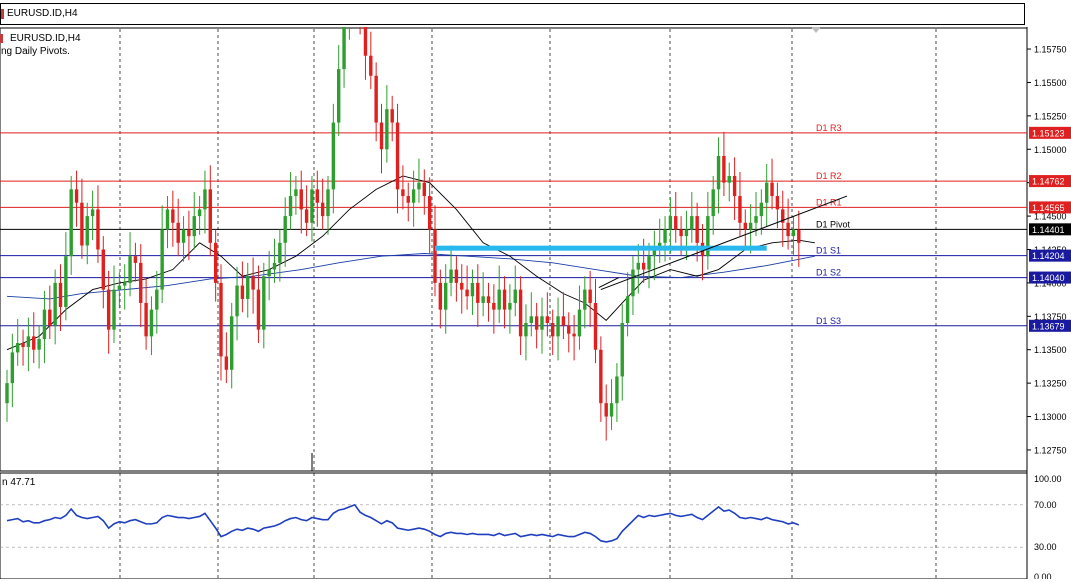 The width and height of the screenshot is (1071, 582). I want to click on trendline-group, so click(723, 243).